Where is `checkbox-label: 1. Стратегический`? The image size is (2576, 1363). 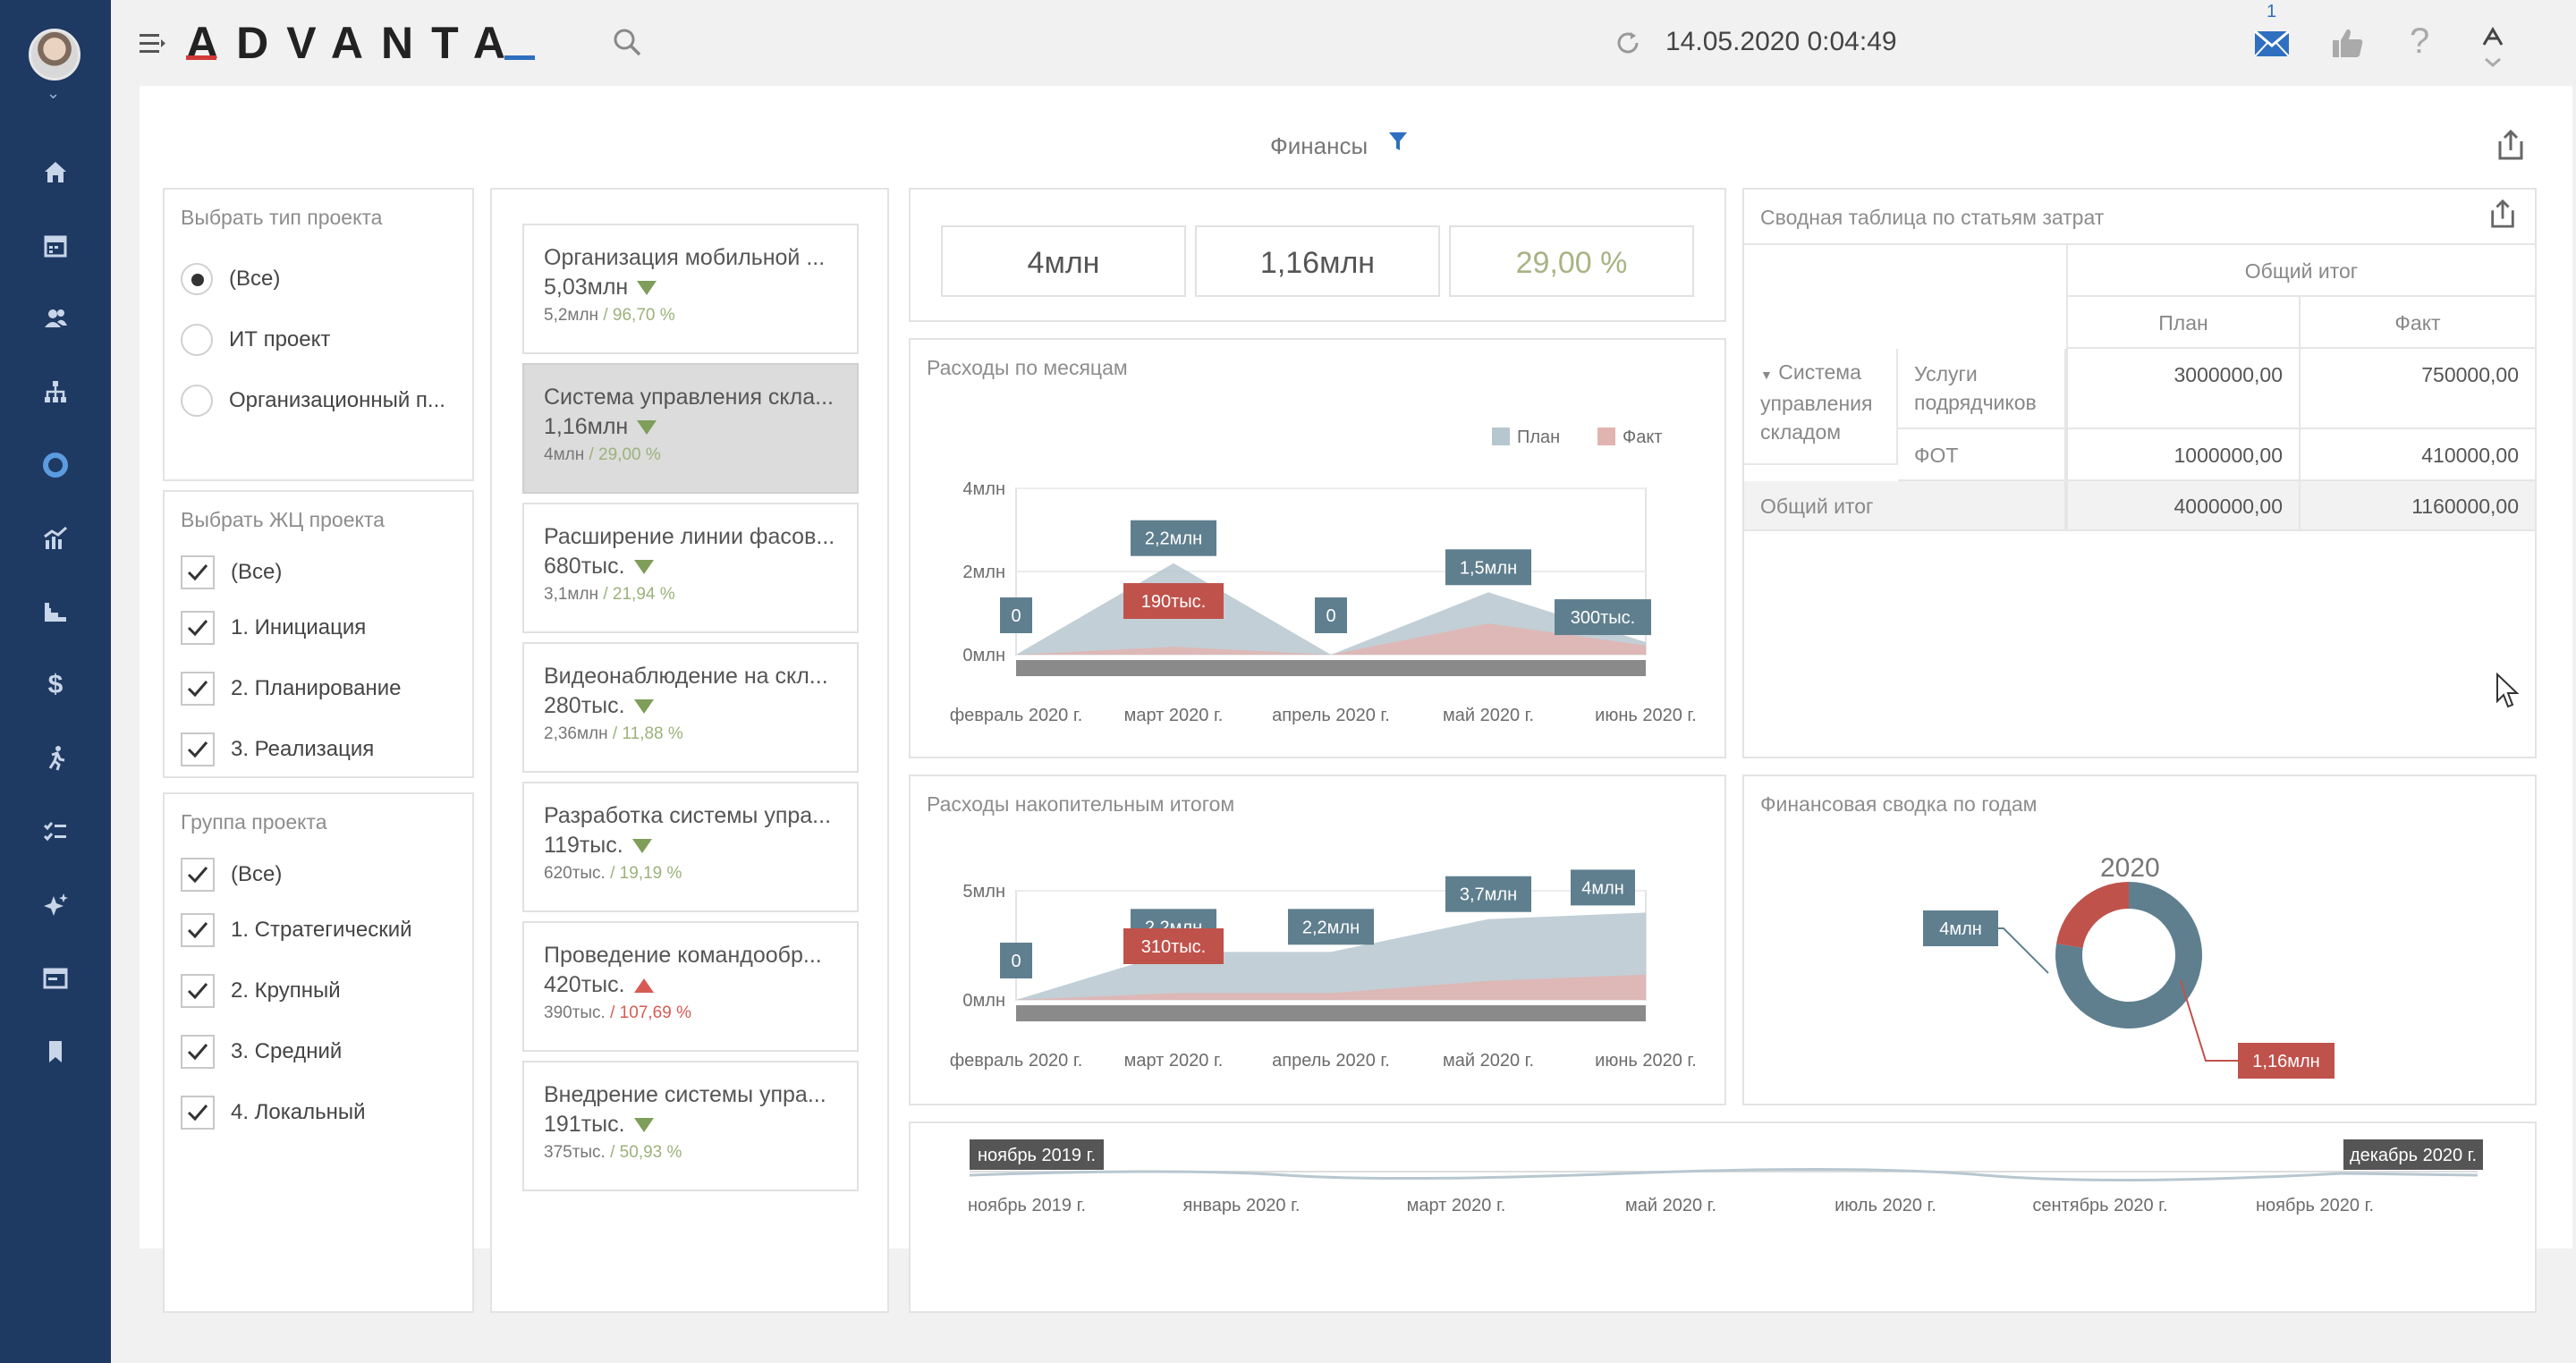 checkbox-label: 1. Стратегический is located at coordinates (321, 930).